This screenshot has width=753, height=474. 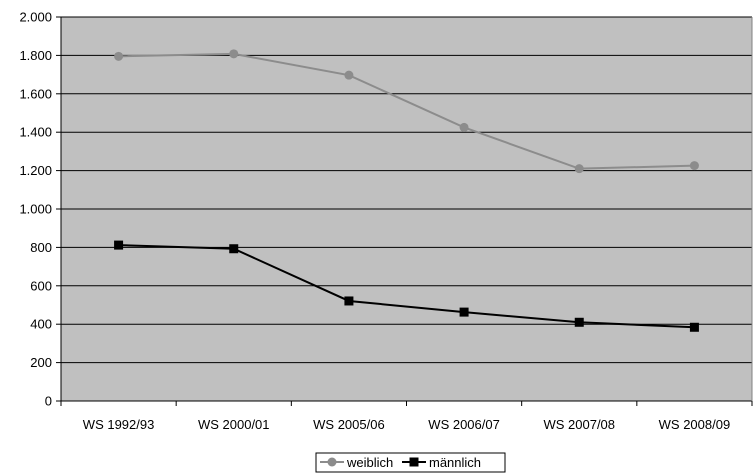 What do you see at coordinates (35, 55) in the screenshot?
I see `y-tick-label: 1.800` at bounding box center [35, 55].